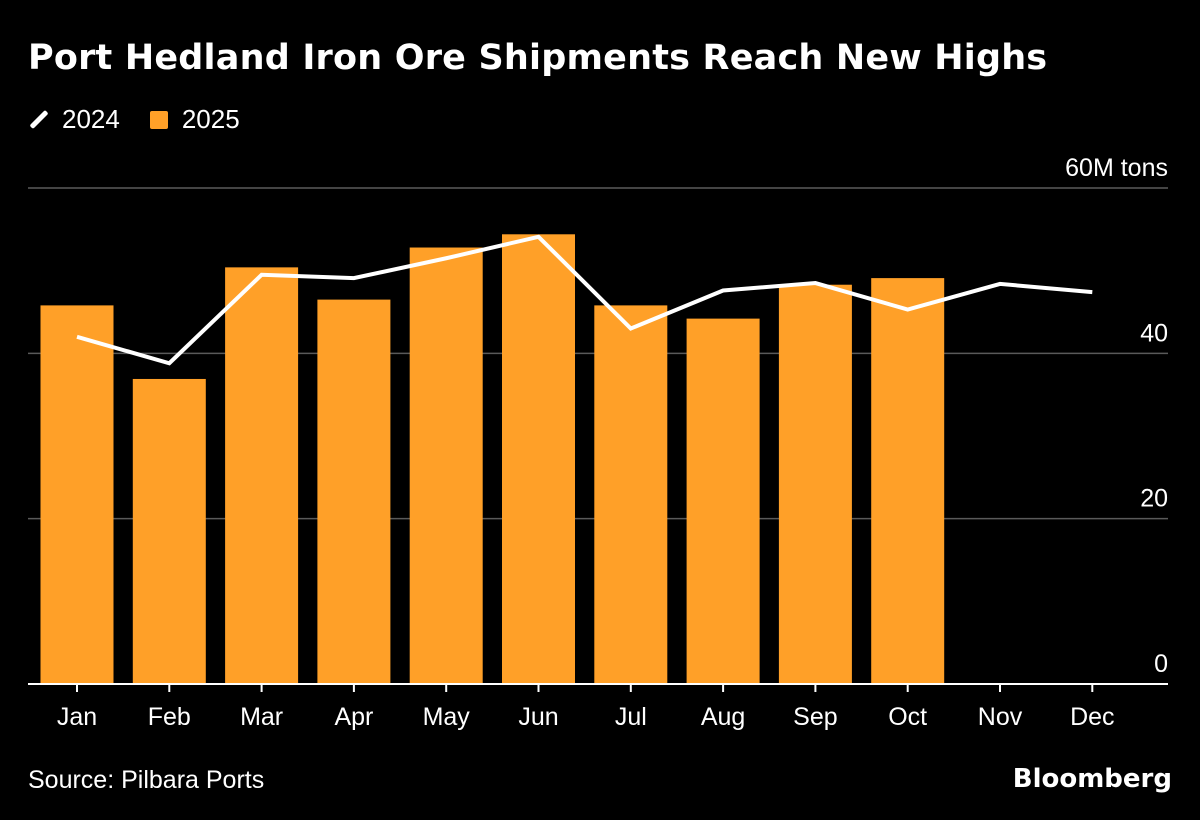  Describe the element at coordinates (631, 494) in the screenshot. I see `bar-jul` at that location.